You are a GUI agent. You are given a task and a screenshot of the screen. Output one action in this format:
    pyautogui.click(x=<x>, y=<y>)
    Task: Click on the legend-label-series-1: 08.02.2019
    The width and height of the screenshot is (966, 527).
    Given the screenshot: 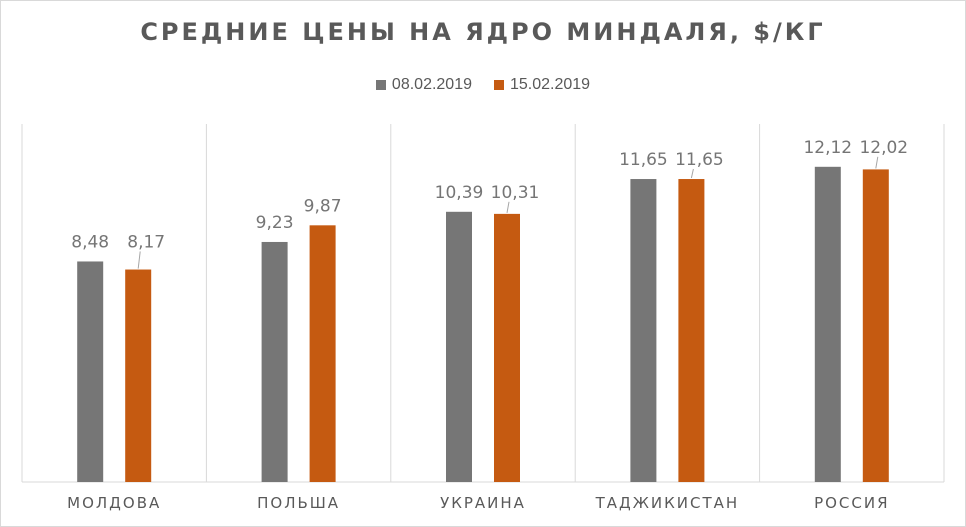 What is the action you would take?
    pyautogui.click(x=431, y=84)
    